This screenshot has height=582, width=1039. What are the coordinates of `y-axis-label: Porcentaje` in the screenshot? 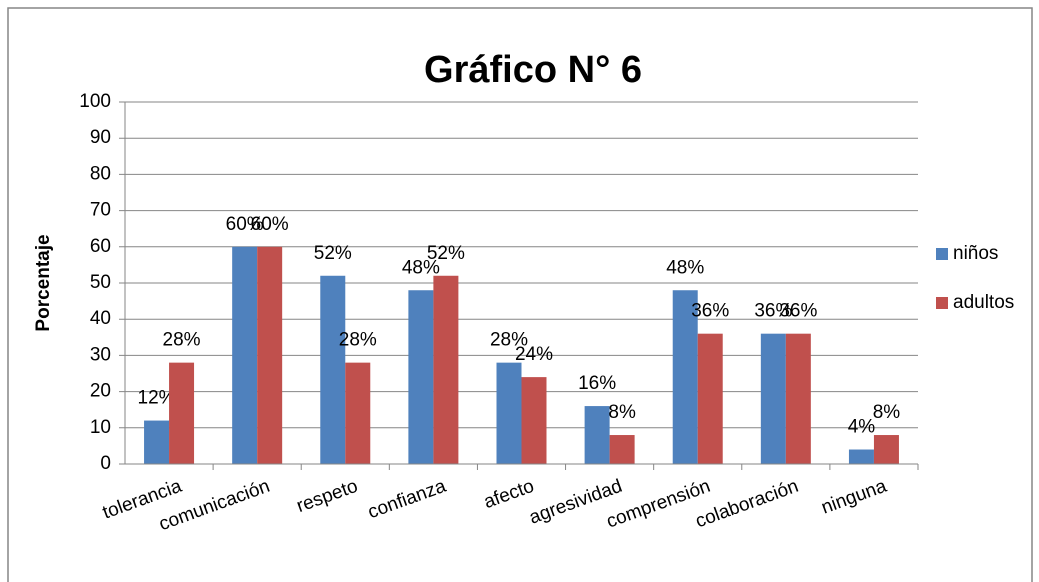 It's located at (43, 282).